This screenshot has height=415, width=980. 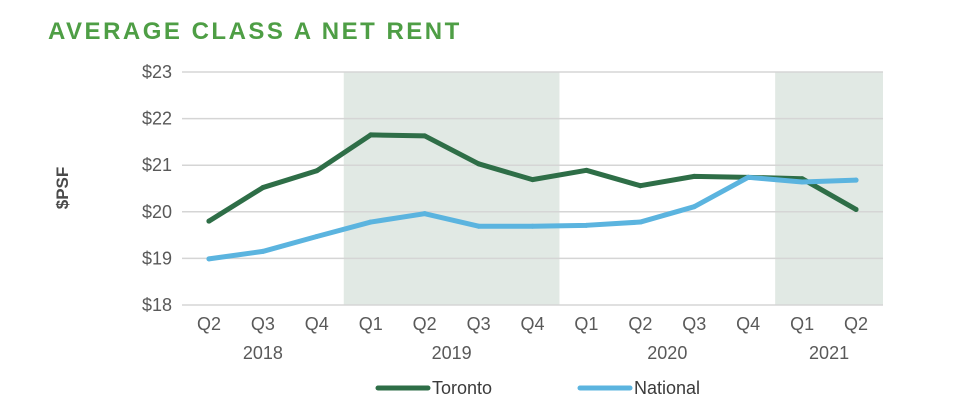 I want to click on y-axis-ticks: $18 $19 $20 $21 $22 $23, so click(x=157, y=188).